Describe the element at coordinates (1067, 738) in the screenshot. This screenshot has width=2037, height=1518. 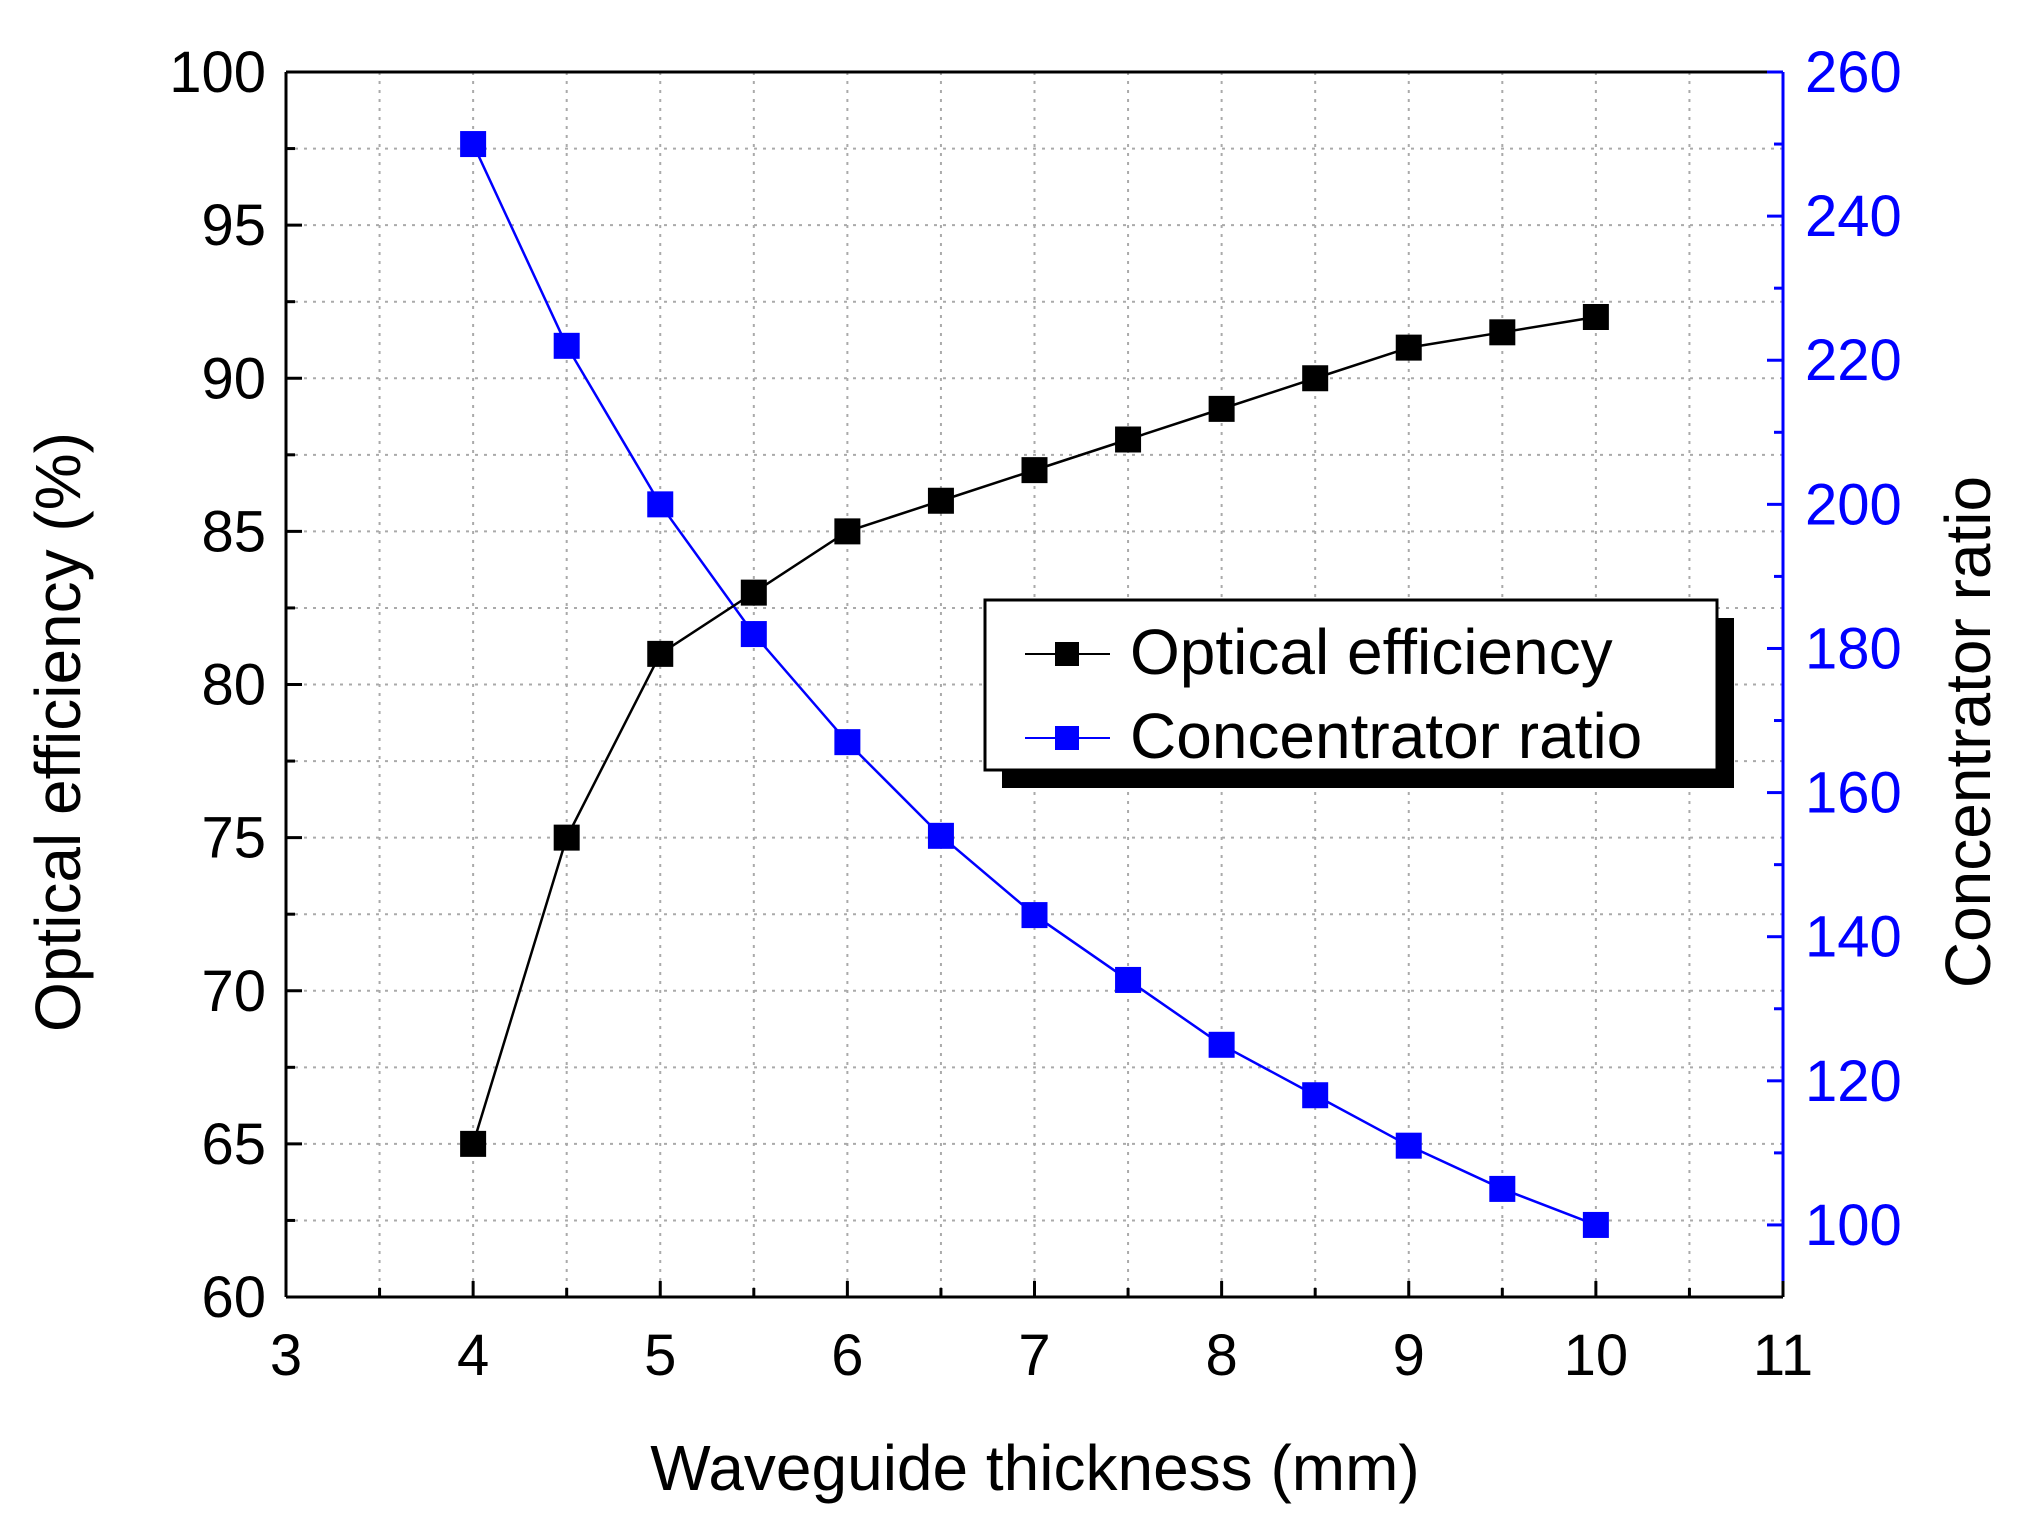
I see `legend-marker-concentrator` at that location.